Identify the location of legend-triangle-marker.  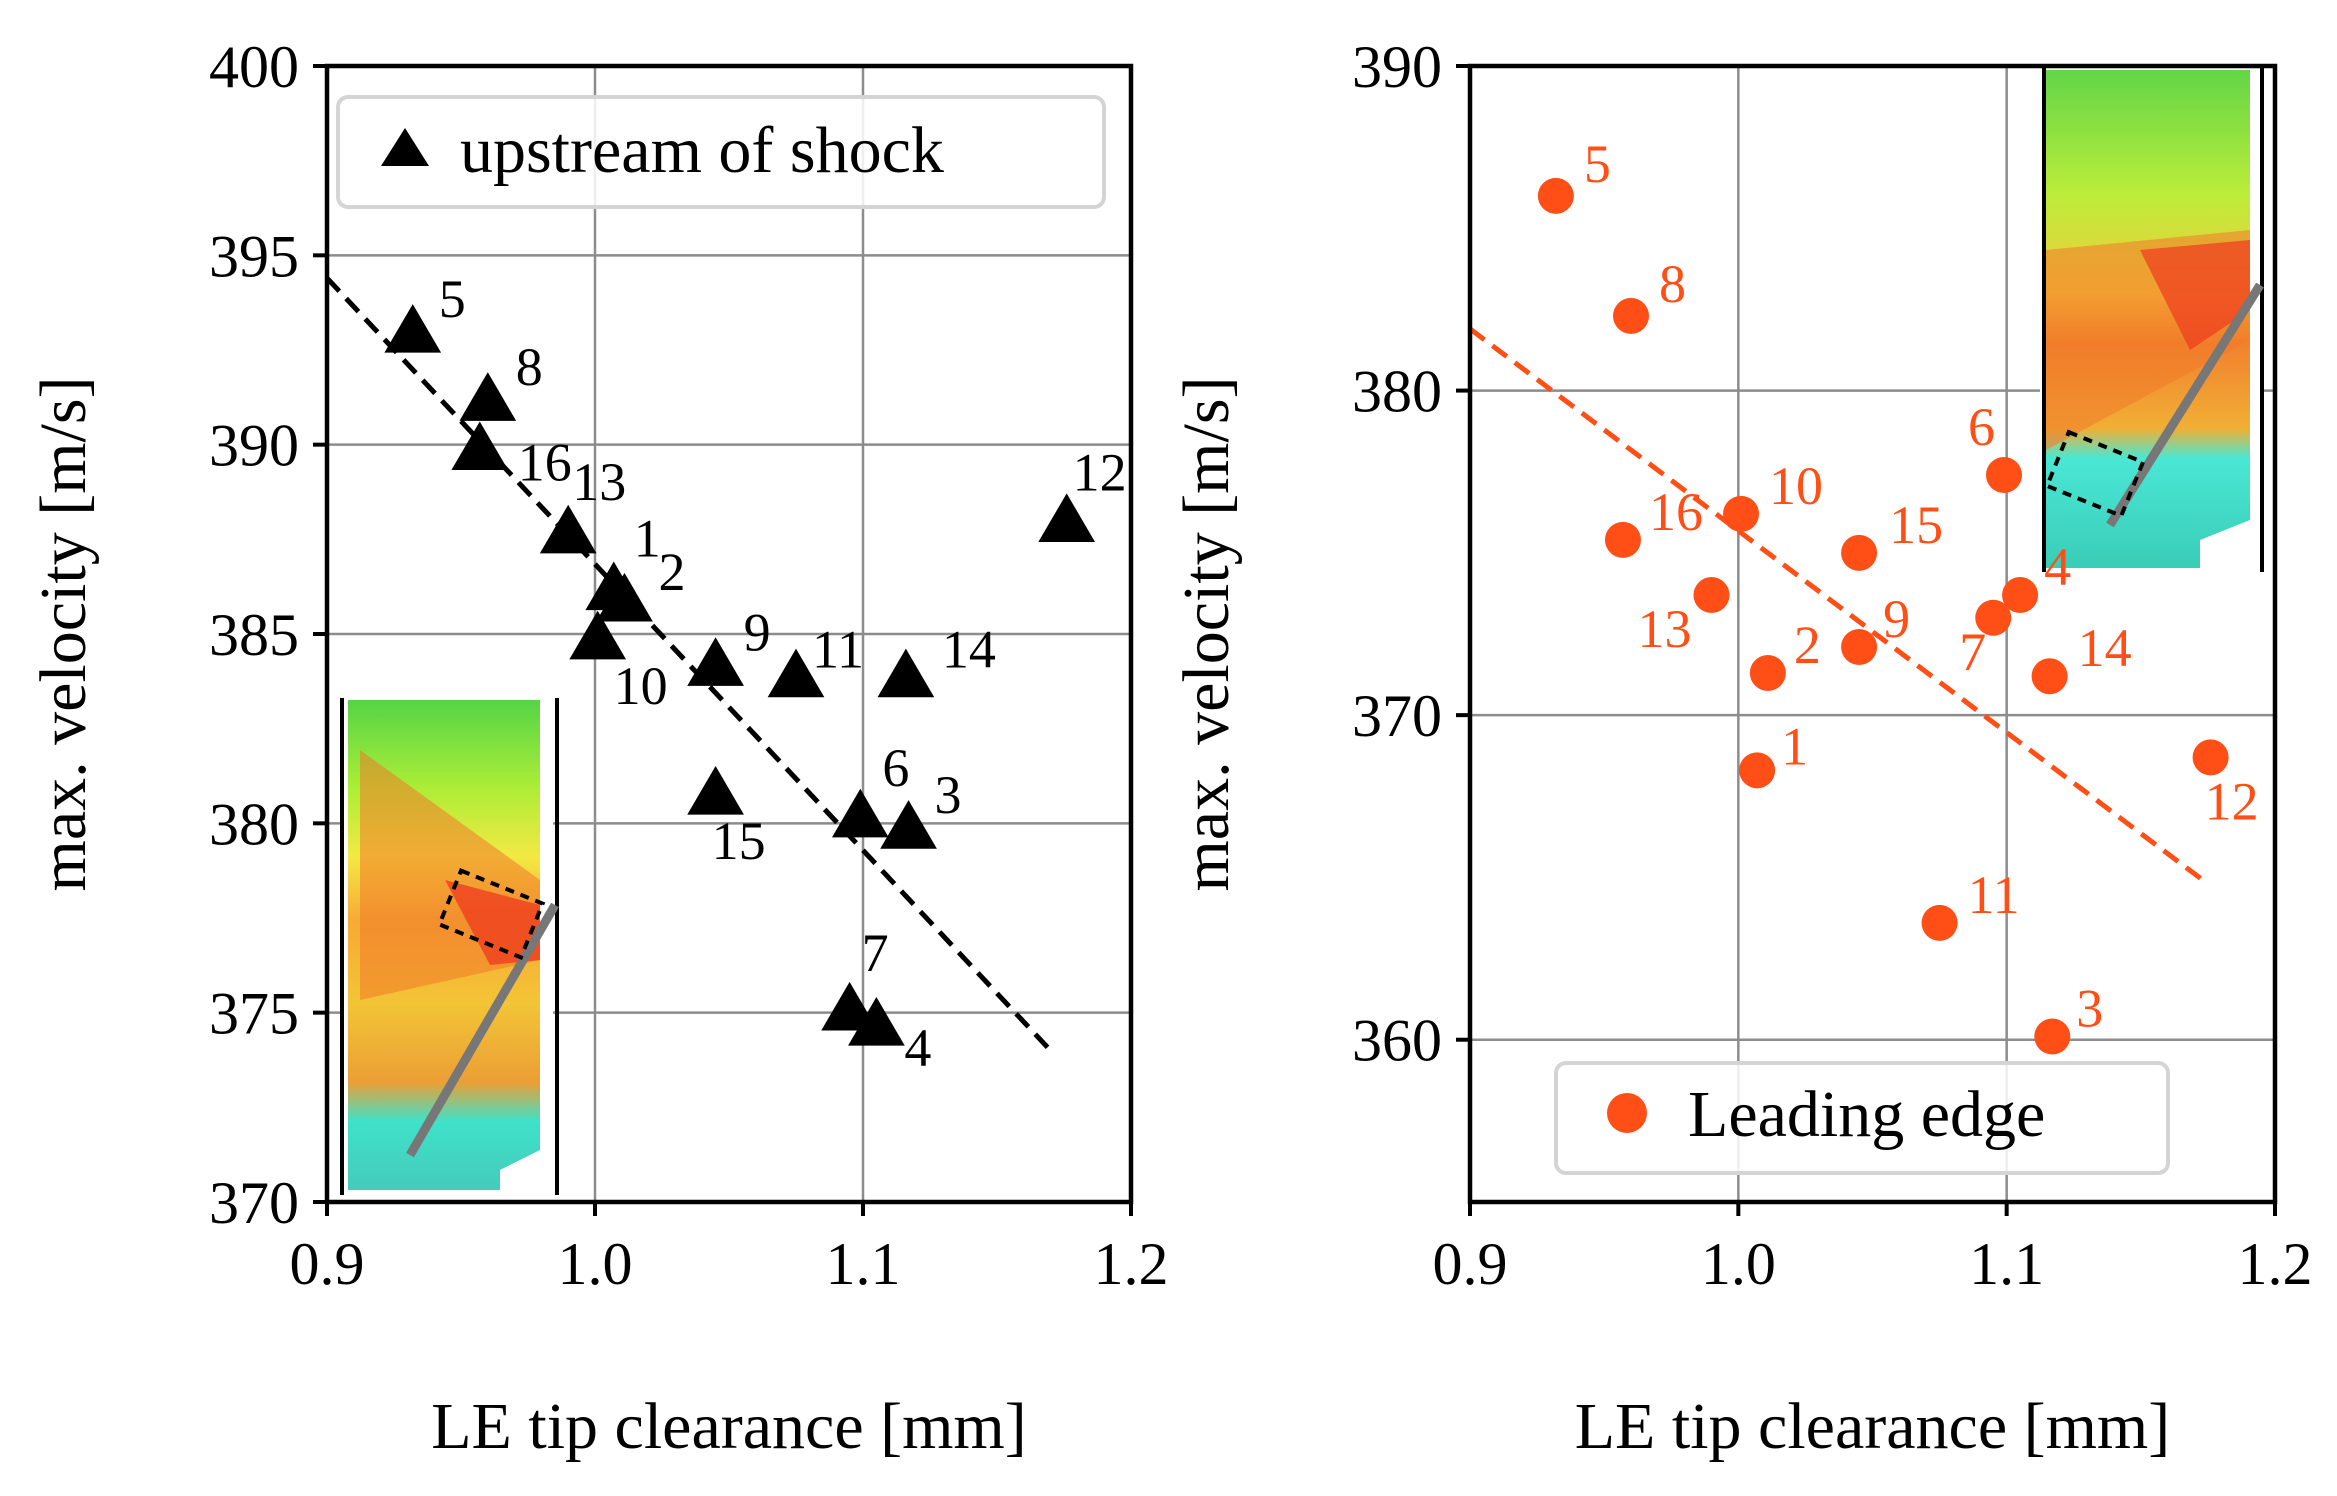
(405, 147).